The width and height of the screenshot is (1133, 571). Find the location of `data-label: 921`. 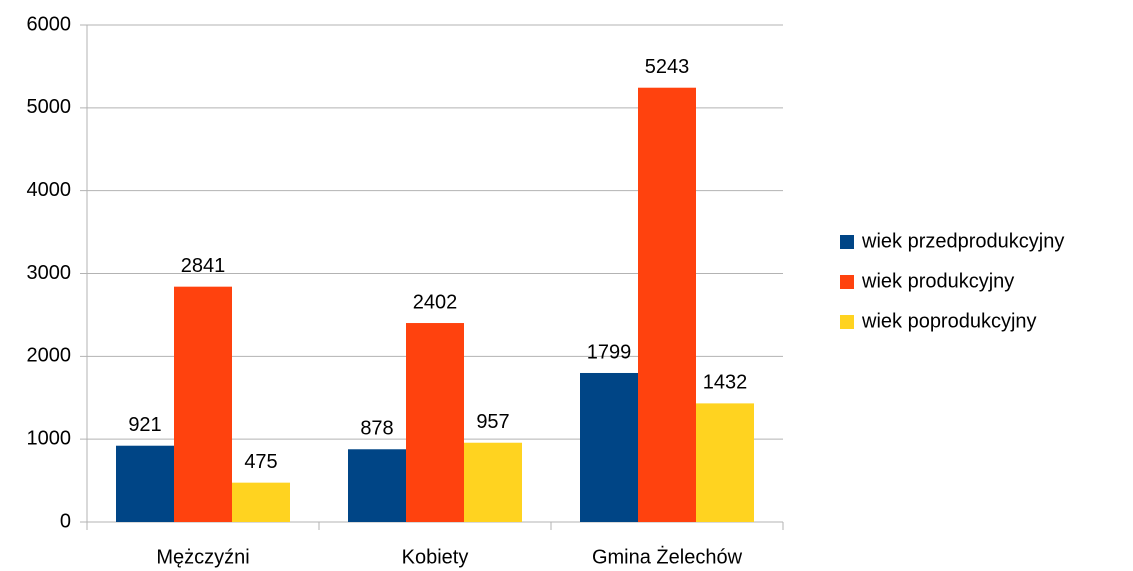

data-label: 921 is located at coordinates (144, 425).